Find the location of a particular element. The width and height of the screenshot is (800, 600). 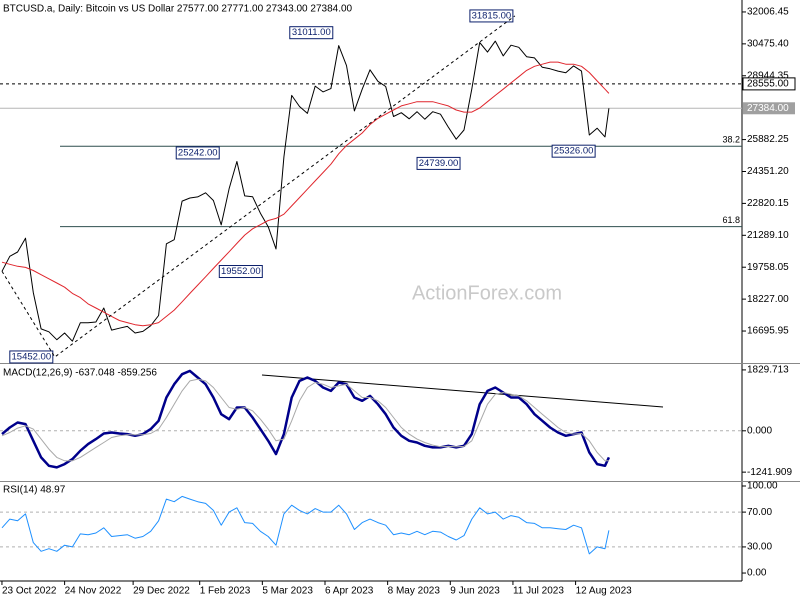

price-annotation: 31011.00 is located at coordinates (311, 32).